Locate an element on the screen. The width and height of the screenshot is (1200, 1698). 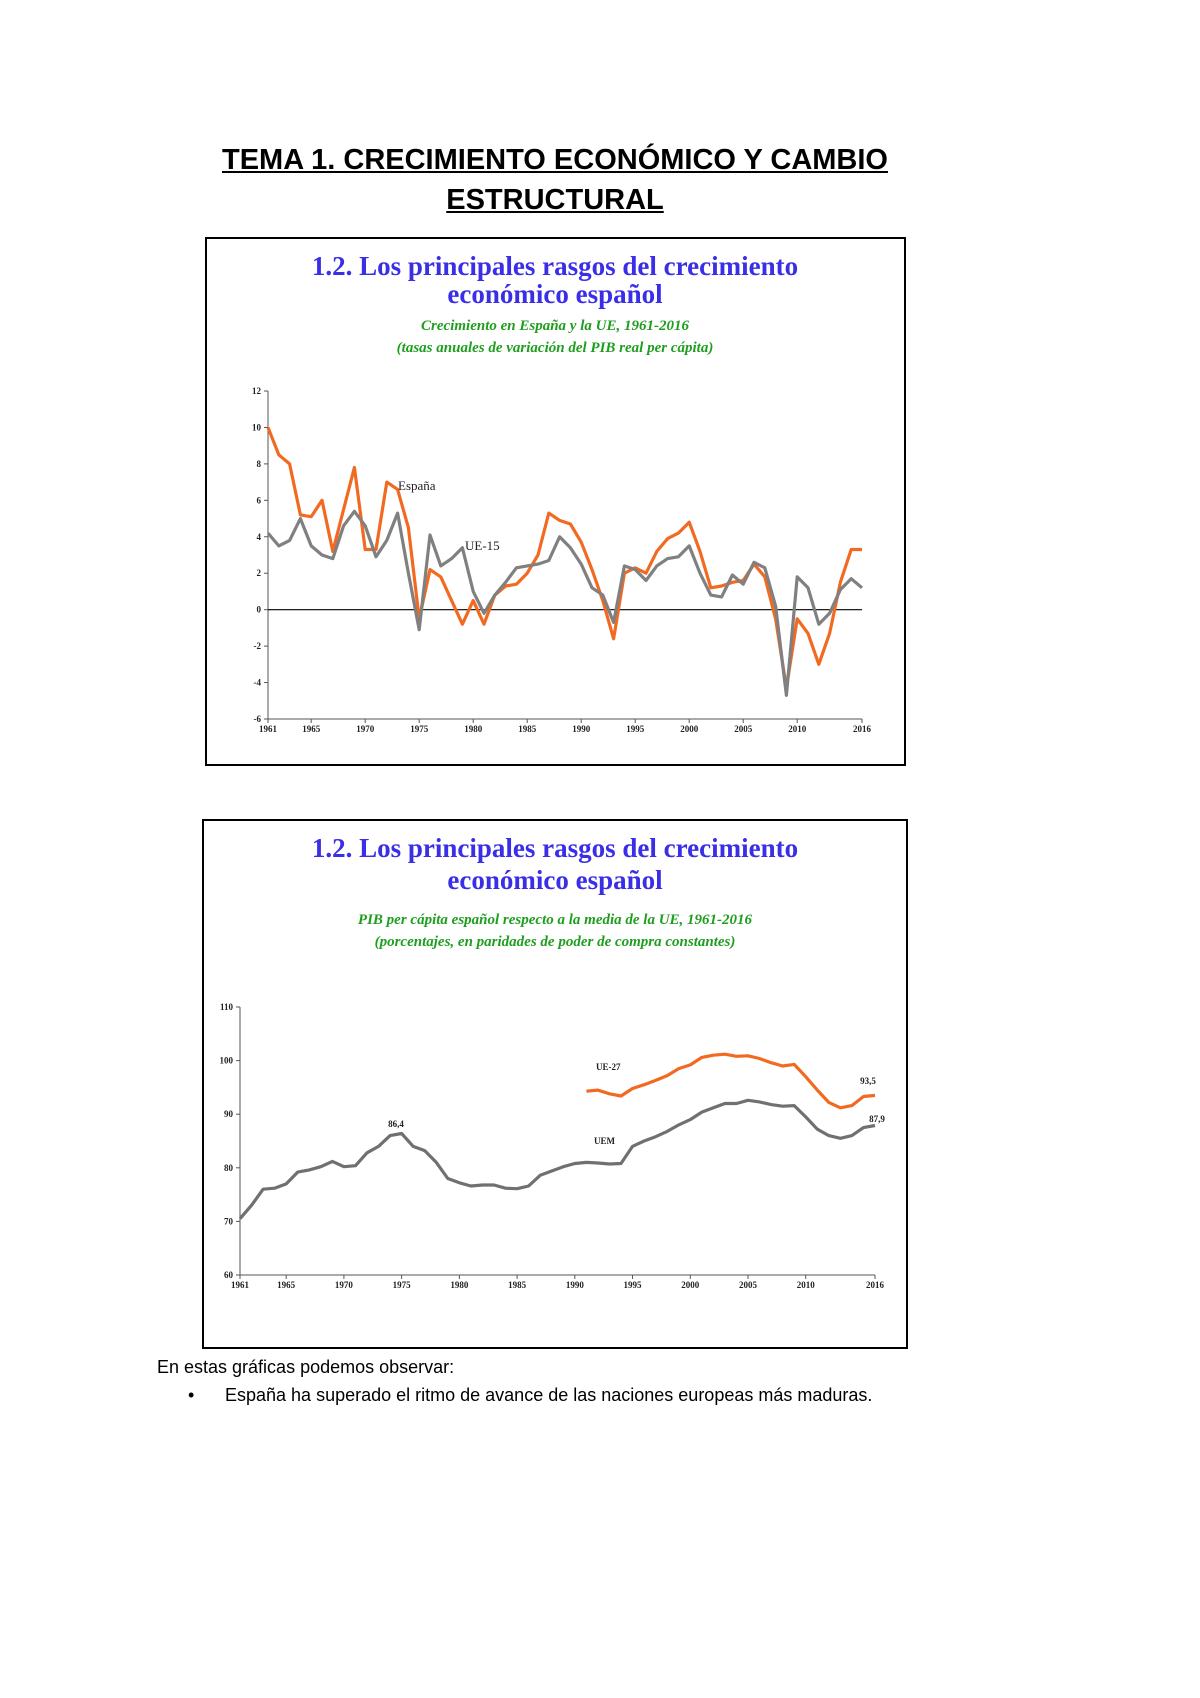
y-tick-label: 2 is located at coordinates (259, 573).